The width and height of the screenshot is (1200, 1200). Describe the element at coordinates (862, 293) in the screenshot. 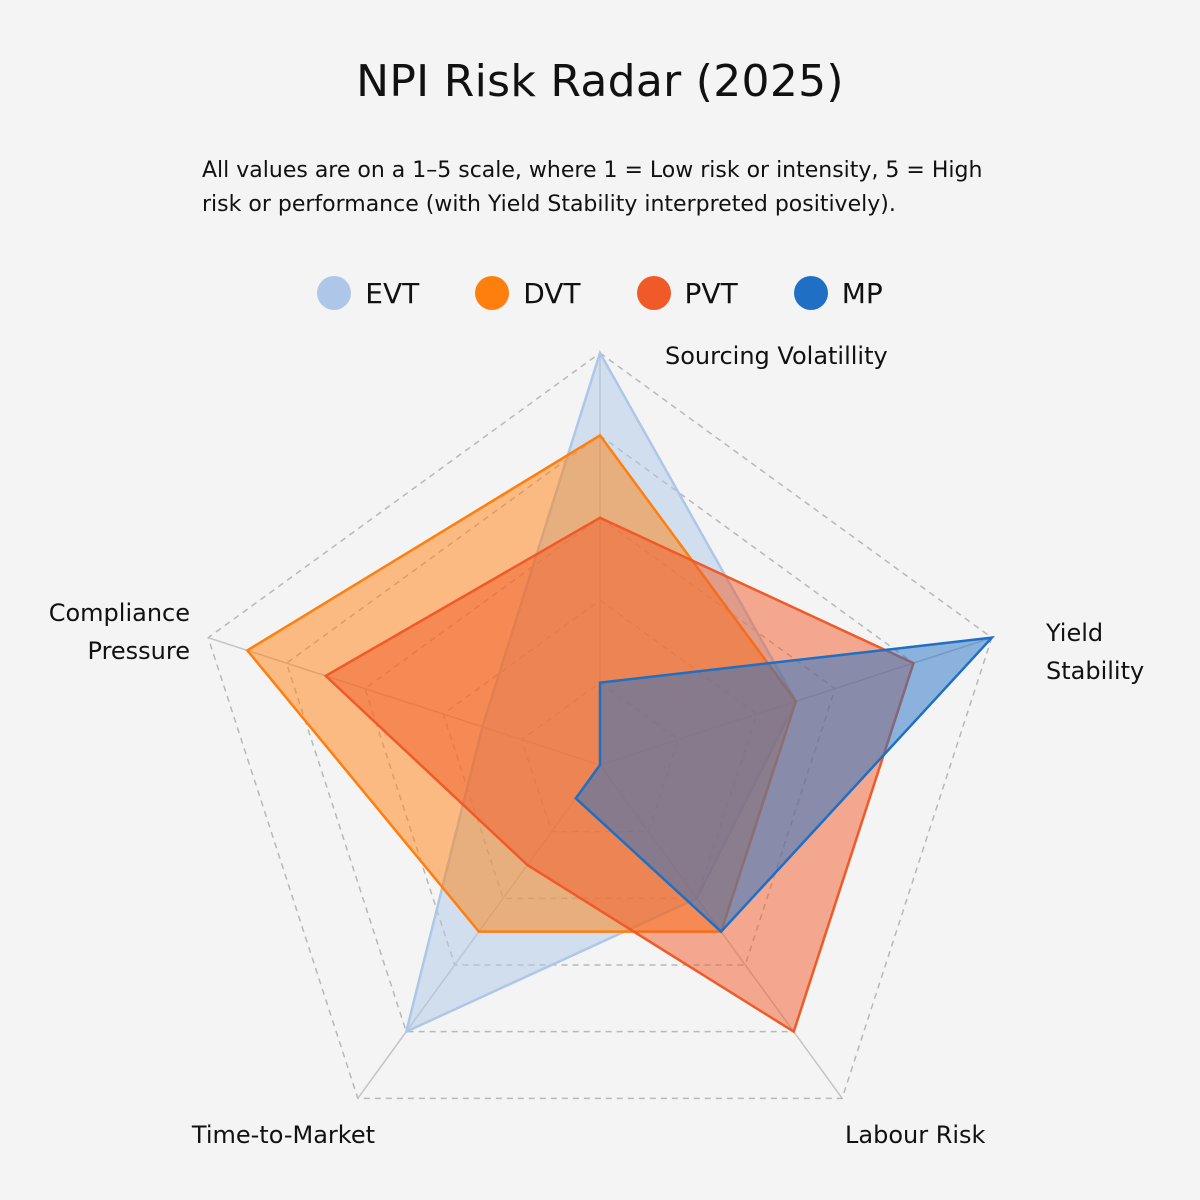

I see `legend-label-mp: MP` at that location.